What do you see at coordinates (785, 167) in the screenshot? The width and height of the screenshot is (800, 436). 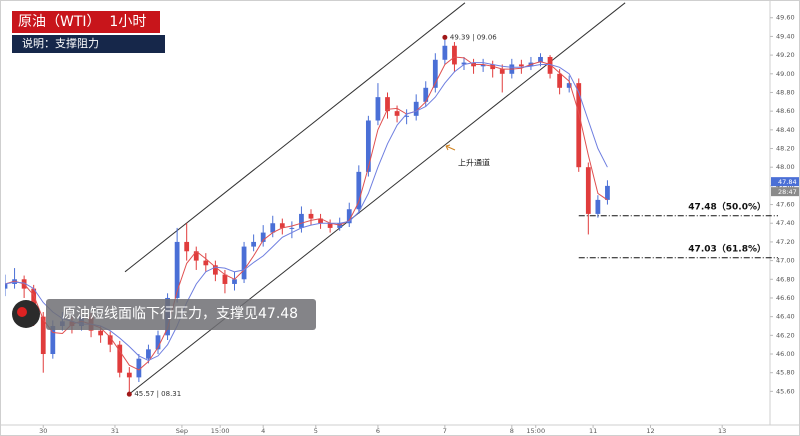 I see `y-tick-label: 48.00` at bounding box center [785, 167].